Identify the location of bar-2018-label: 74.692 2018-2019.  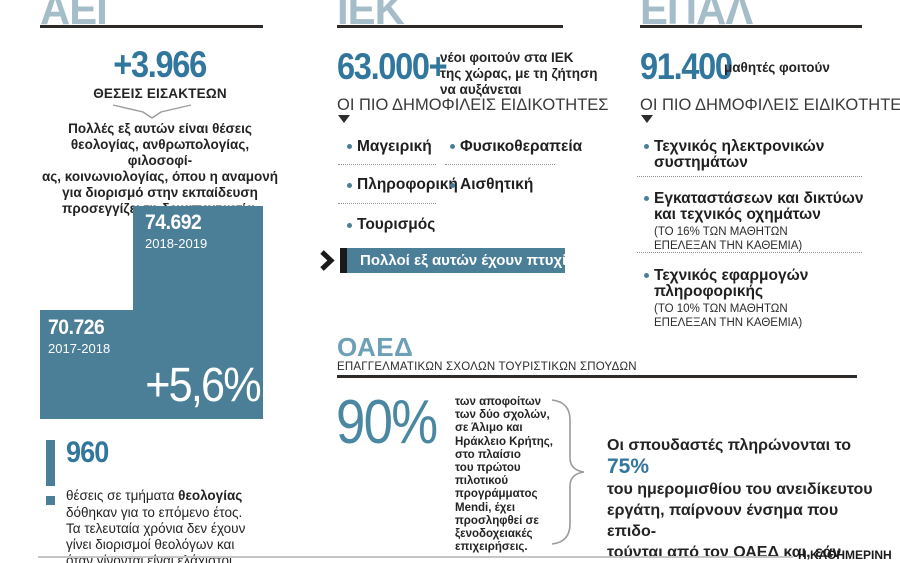
(176, 231).